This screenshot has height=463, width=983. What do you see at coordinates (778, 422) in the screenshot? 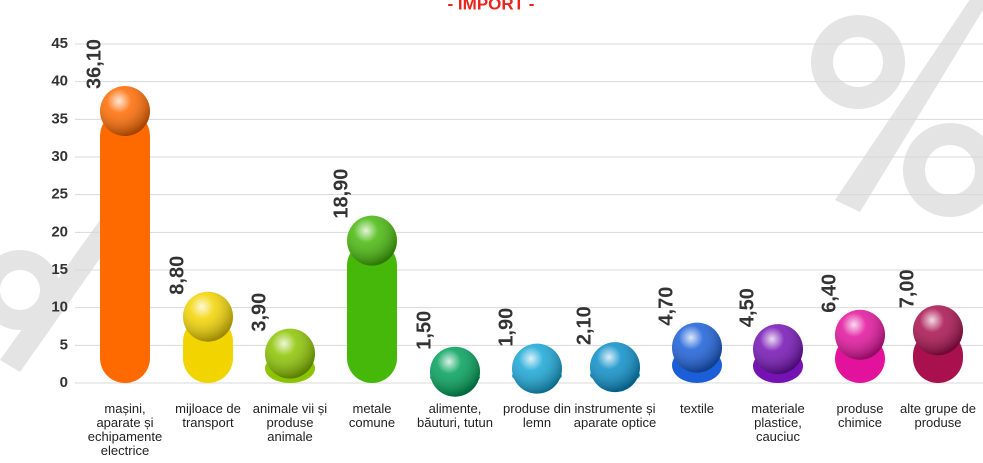
I see `x-tick-label: materiale plastice, cauciuc` at bounding box center [778, 422].